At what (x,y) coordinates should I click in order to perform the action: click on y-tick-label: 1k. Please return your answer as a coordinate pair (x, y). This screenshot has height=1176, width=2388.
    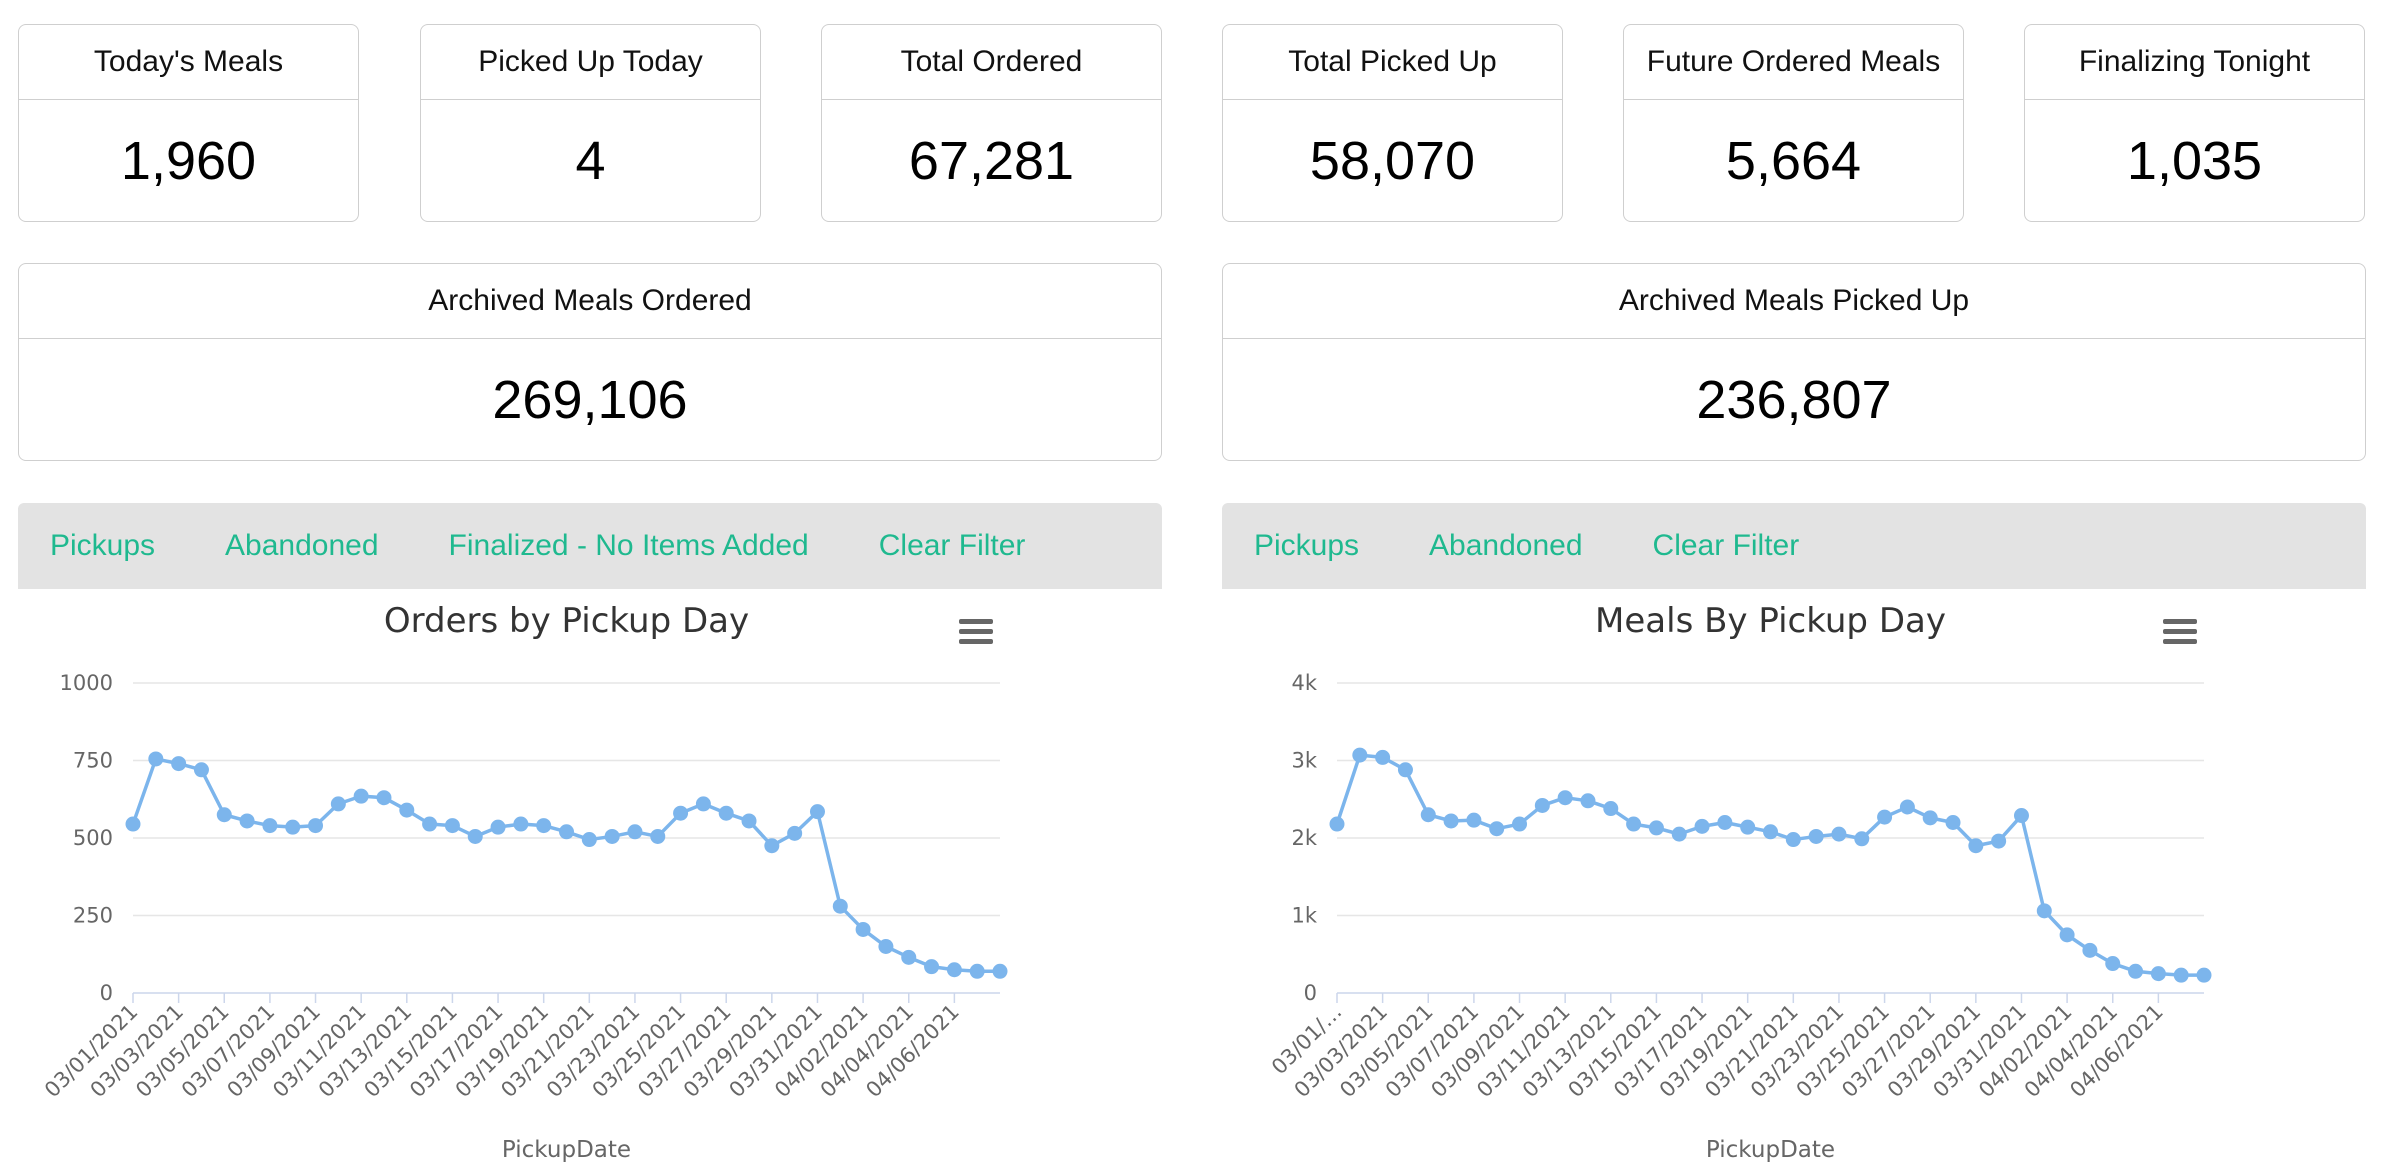
    Looking at the image, I should click on (1304, 916).